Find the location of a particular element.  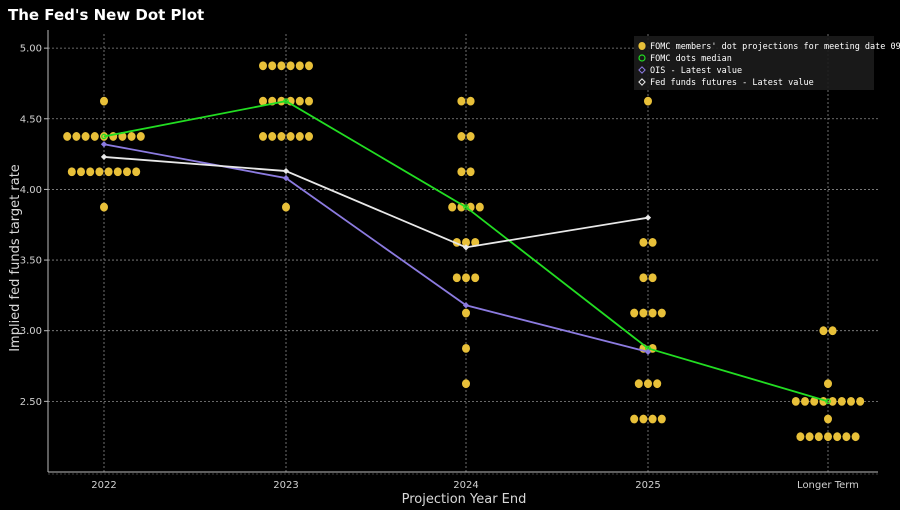

y-tick-label: 3.00 is located at coordinates (31, 331).